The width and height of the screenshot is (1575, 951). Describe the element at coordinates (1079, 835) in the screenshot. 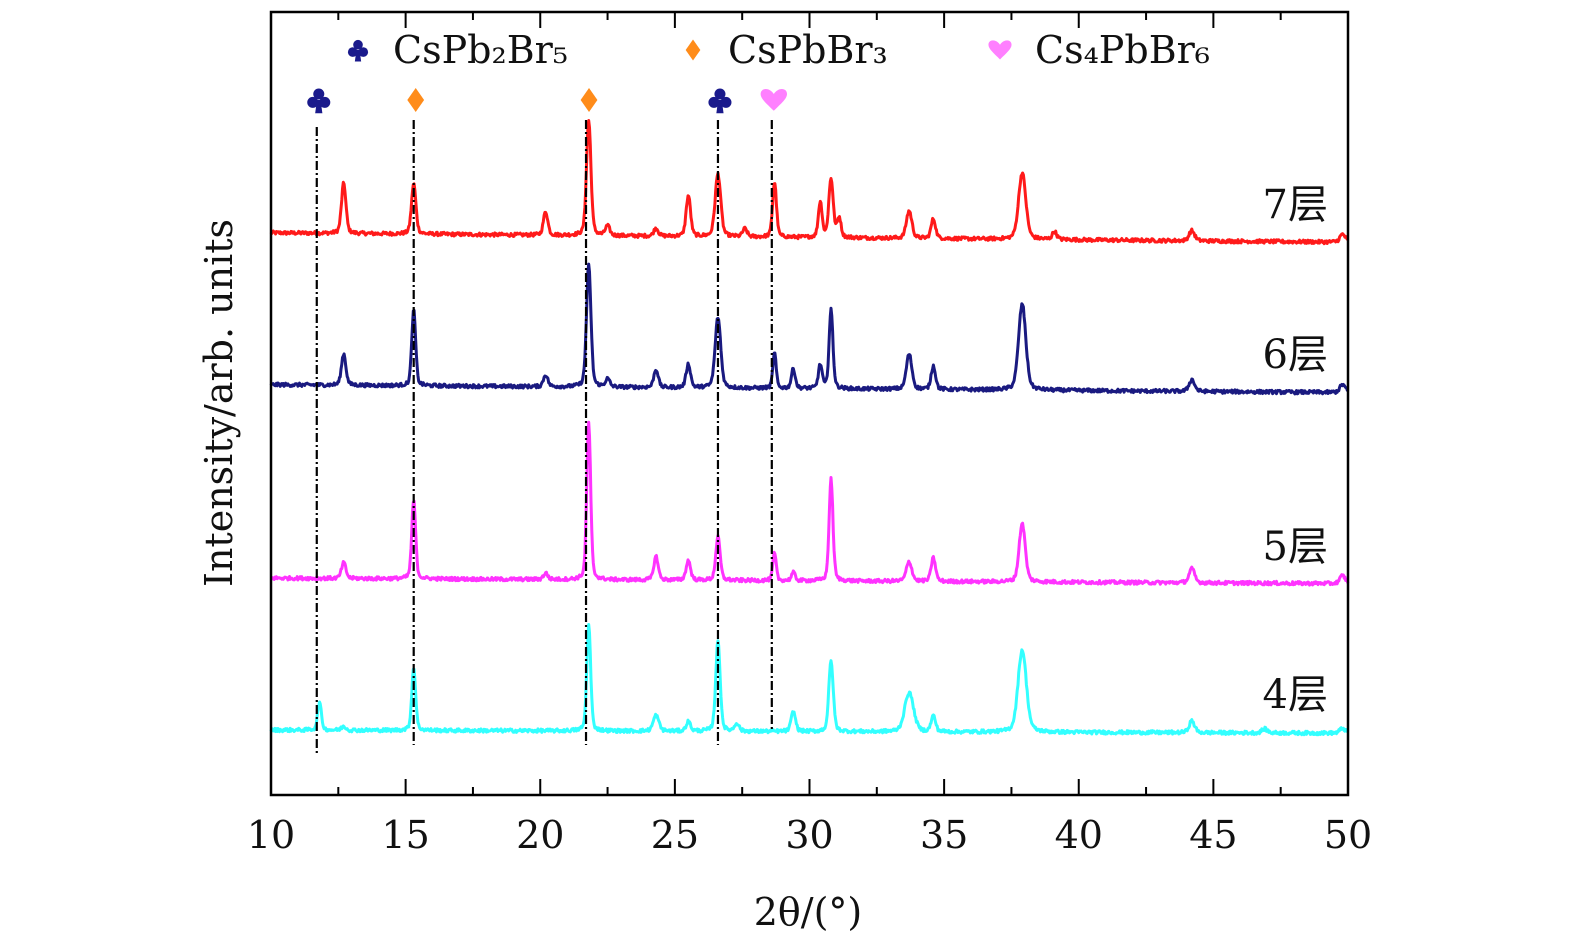

I see `x-tick-label: 40` at that location.